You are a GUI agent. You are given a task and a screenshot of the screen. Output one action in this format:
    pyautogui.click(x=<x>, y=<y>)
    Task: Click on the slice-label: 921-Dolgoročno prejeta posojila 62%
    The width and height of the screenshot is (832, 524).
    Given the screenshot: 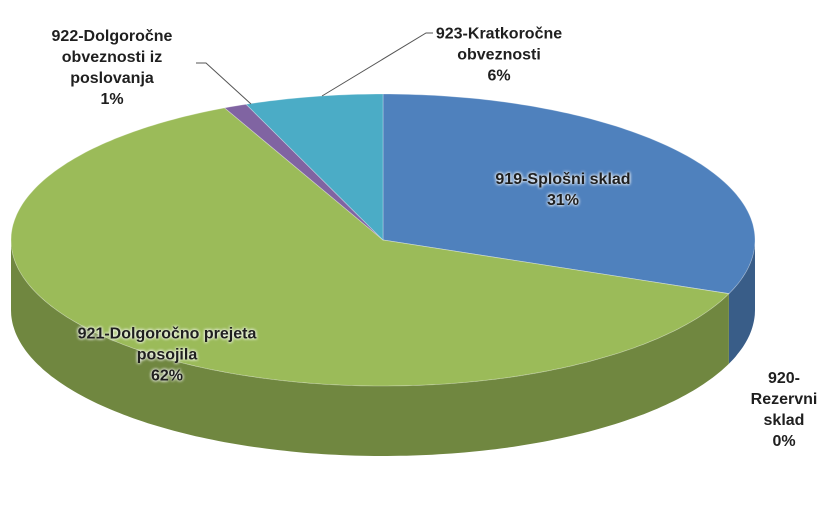 What is the action you would take?
    pyautogui.click(x=167, y=355)
    